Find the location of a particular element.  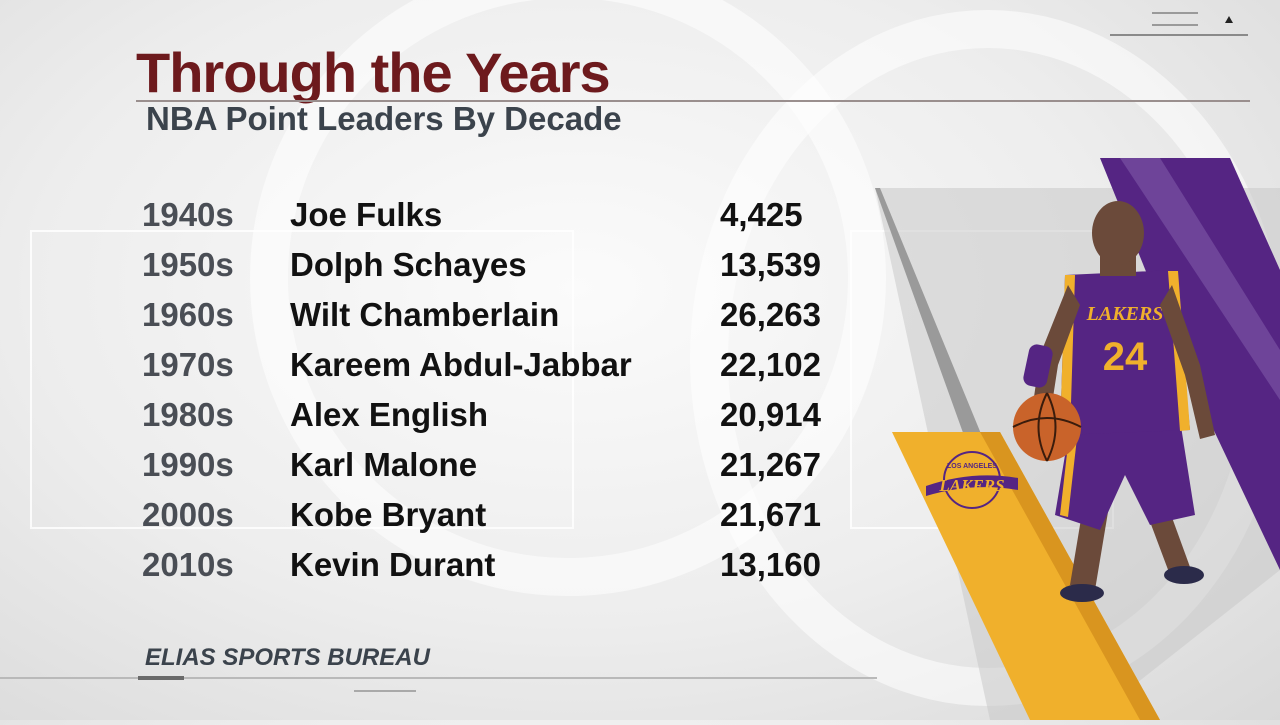

logo-city-text: LOS ANGELES is located at coordinates (972, 466).